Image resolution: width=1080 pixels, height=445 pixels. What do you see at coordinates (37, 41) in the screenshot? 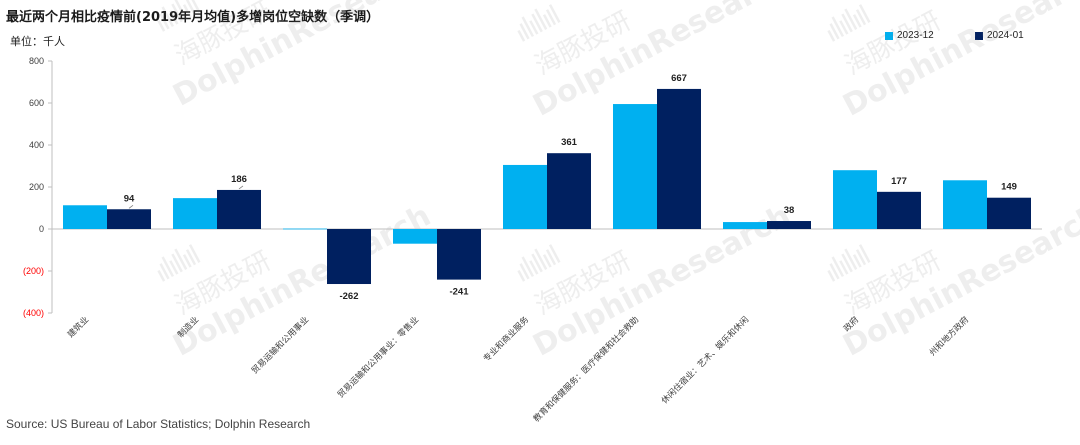
I see `unit-label: 单位：千人` at bounding box center [37, 41].